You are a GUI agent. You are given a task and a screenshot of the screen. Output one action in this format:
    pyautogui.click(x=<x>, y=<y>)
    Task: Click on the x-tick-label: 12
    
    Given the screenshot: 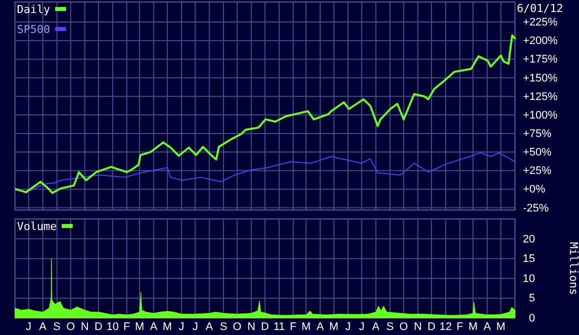 What is the action you would take?
    pyautogui.click(x=446, y=326)
    